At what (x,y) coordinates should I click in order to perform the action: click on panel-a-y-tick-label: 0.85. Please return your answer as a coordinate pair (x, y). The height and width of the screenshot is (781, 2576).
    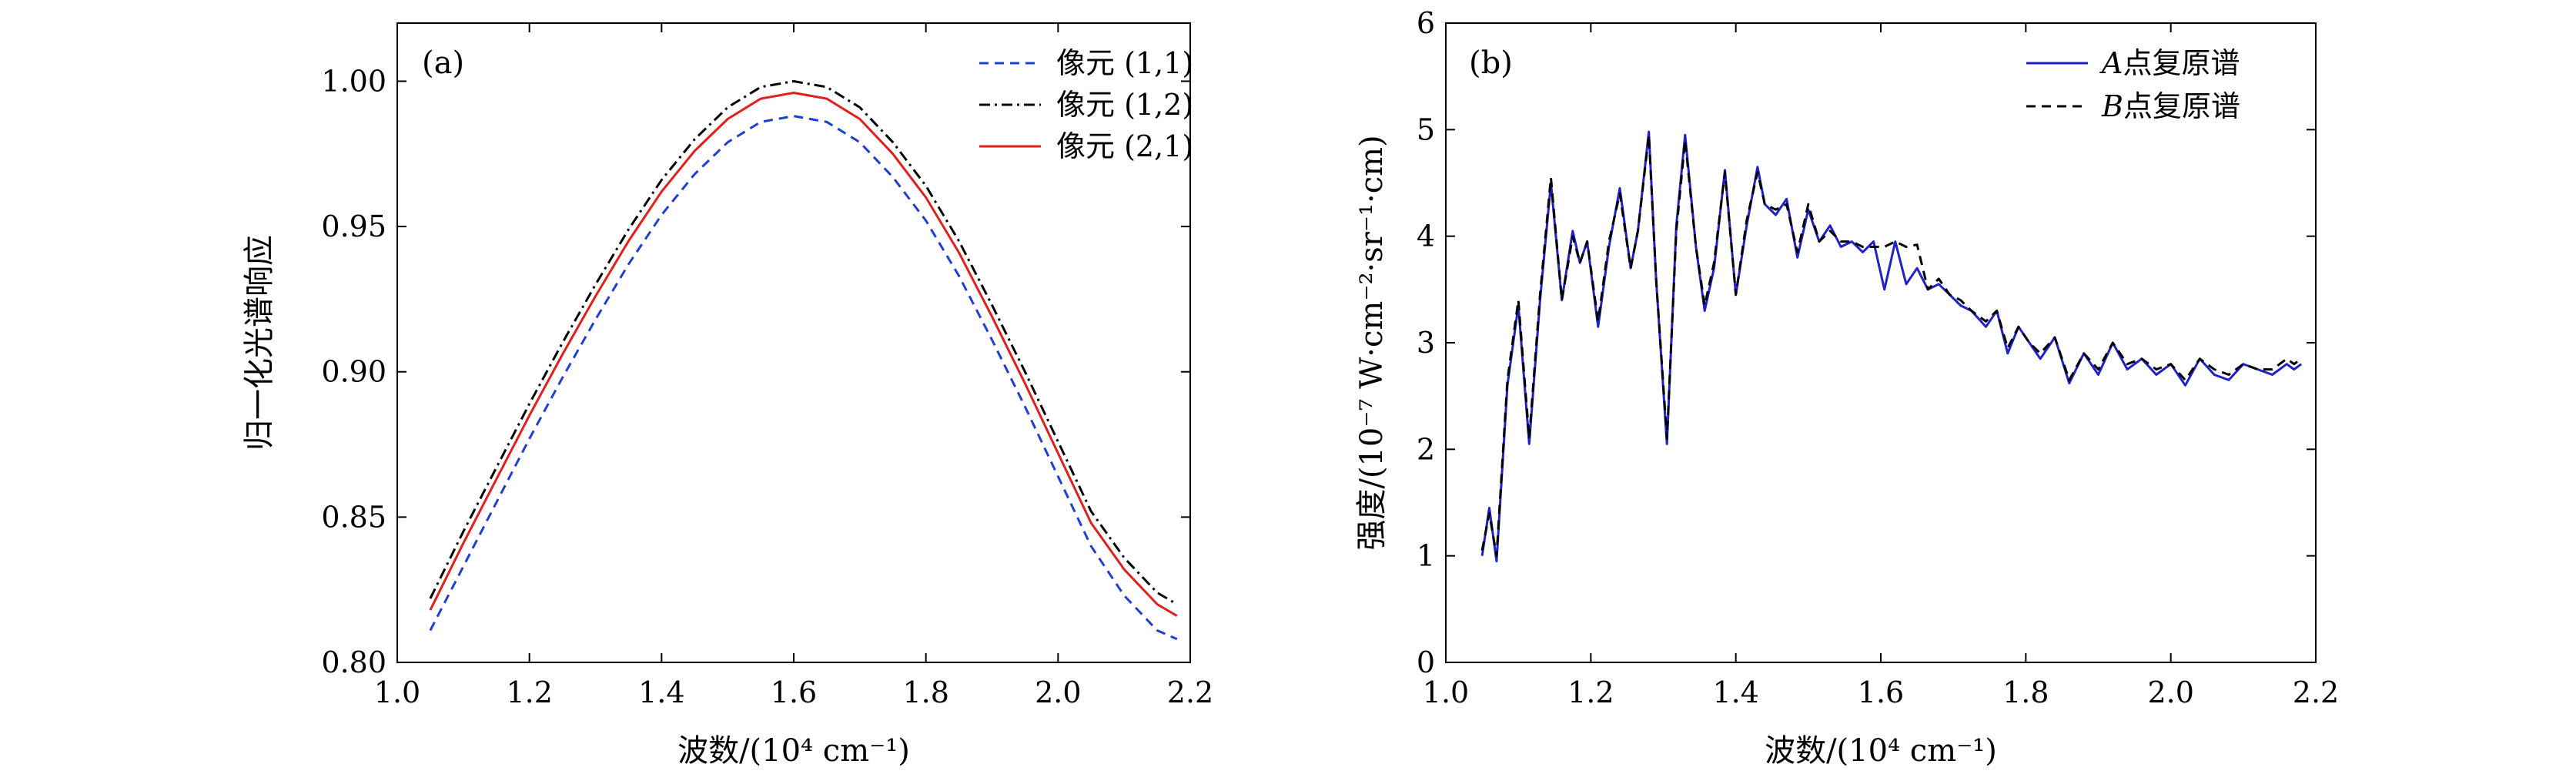
    Looking at the image, I should click on (353, 517).